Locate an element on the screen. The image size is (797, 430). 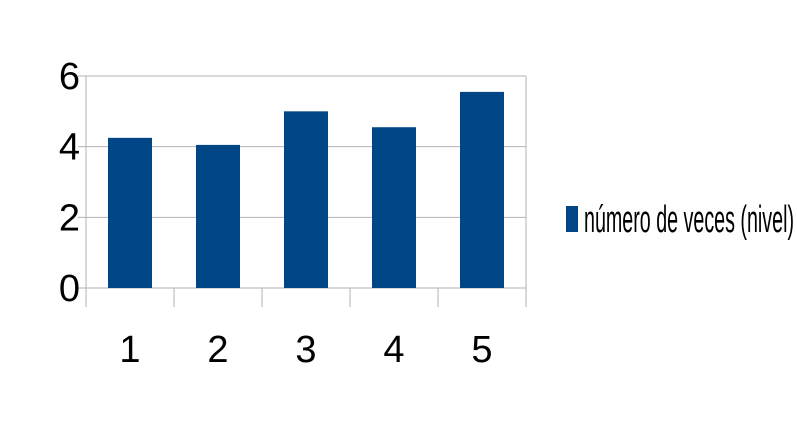
y-tick-label: 6 is located at coordinates (69, 77).